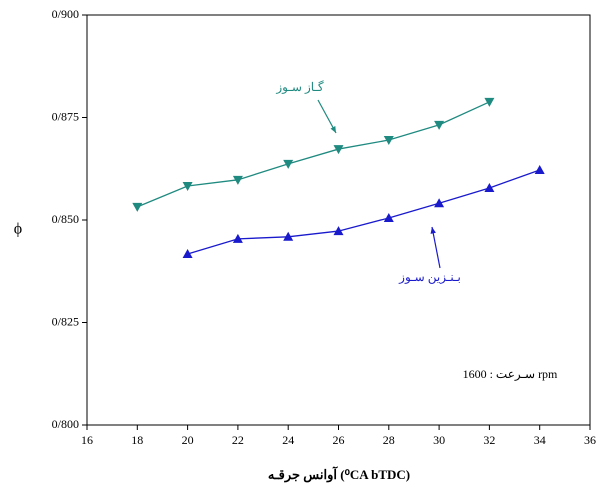 The image size is (597, 489). I want to click on x-tick-label: 16, so click(87, 440).